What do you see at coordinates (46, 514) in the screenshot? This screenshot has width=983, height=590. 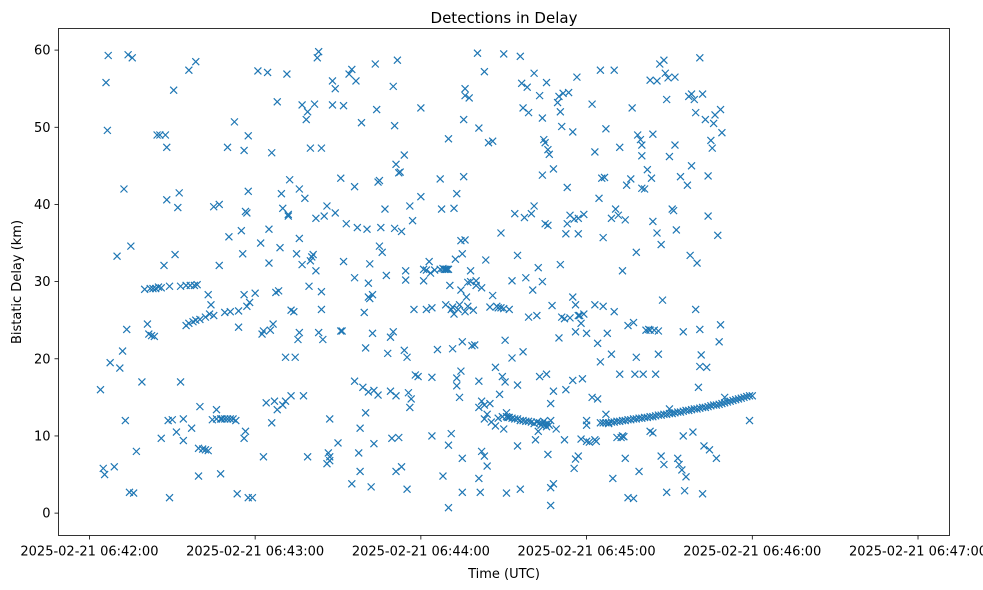 I see `y-tick-label: 0` at bounding box center [46, 514].